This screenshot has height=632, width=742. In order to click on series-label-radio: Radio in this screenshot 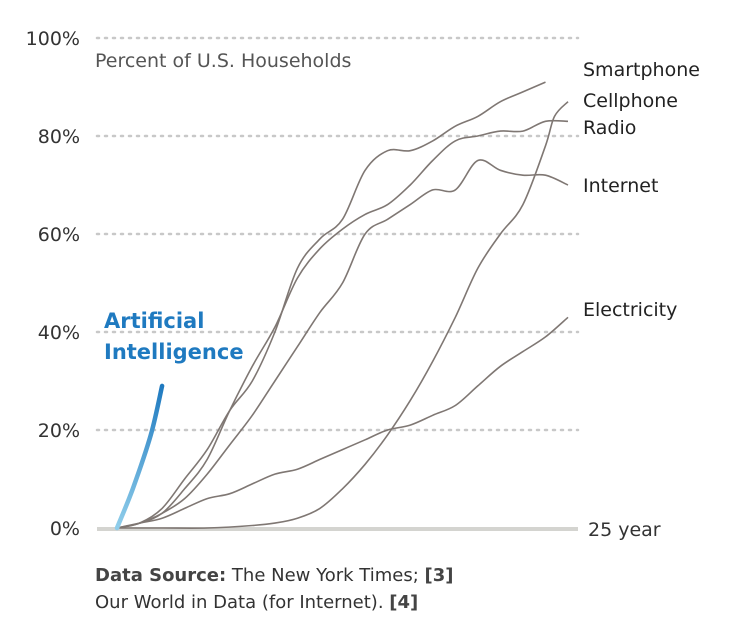, I will do `click(609, 128)`.